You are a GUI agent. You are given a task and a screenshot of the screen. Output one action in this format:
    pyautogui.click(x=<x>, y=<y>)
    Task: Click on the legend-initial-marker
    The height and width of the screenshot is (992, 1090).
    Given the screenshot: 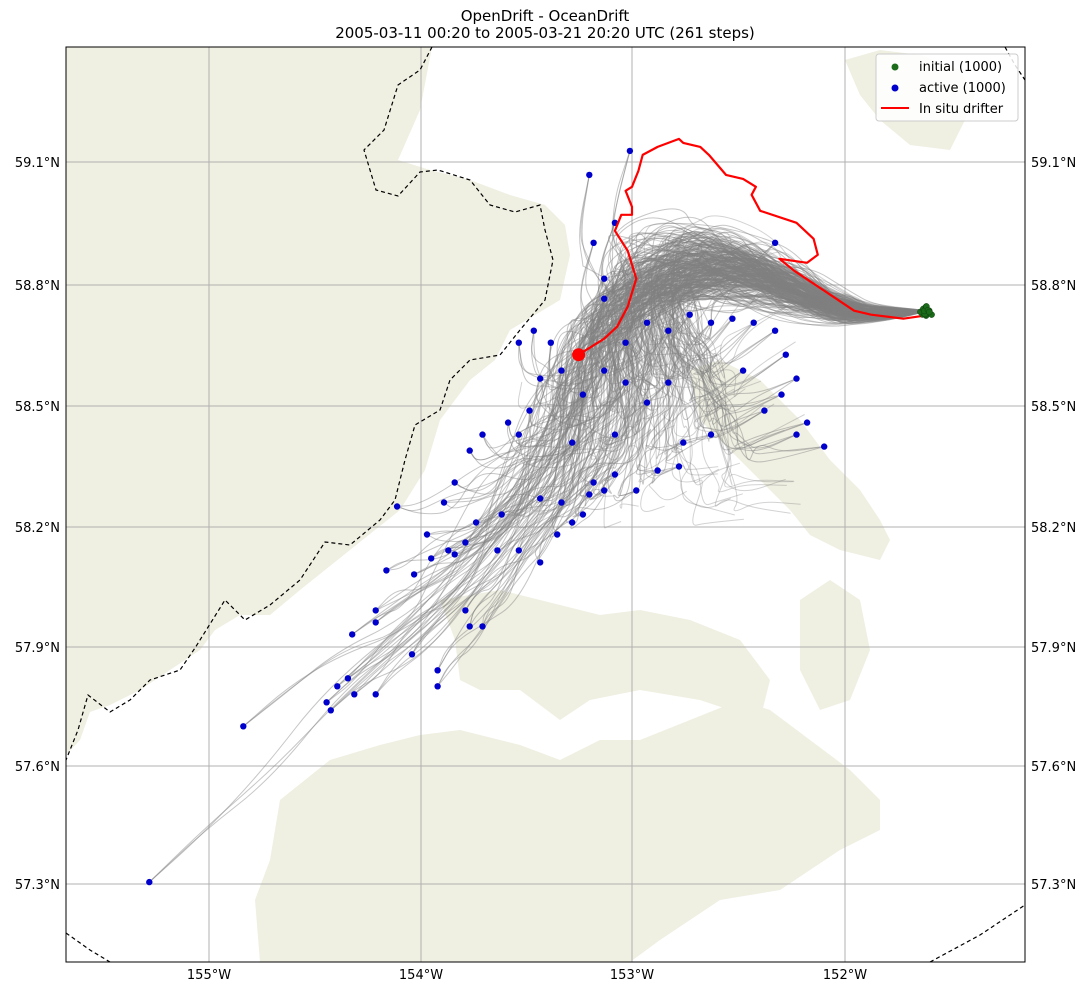 What is the action you would take?
    pyautogui.click(x=895, y=67)
    